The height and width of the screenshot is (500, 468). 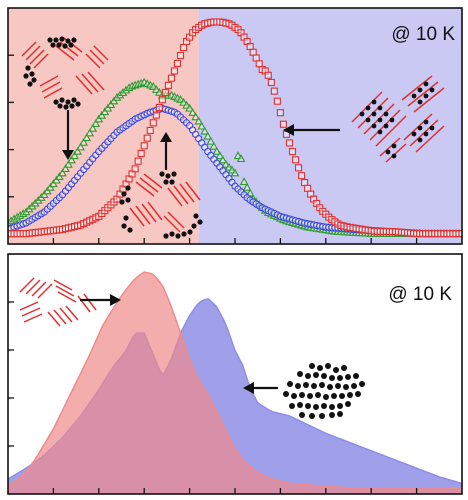 I want to click on dot-cluster-icon, so click(x=324, y=391).